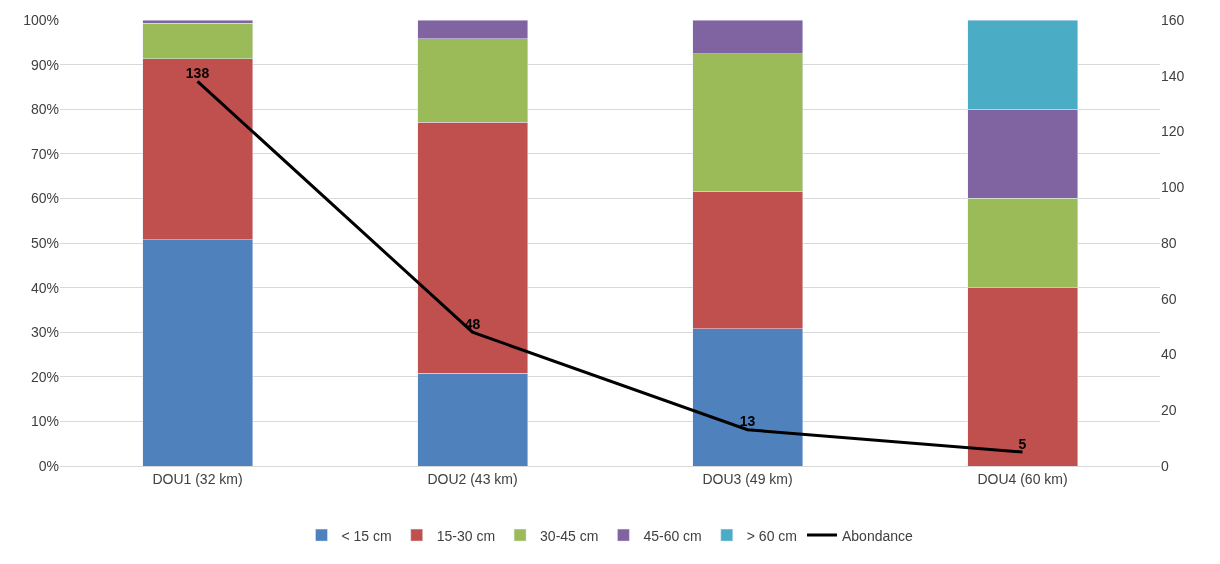  I want to click on y-tick-label: 60%, so click(44, 198).